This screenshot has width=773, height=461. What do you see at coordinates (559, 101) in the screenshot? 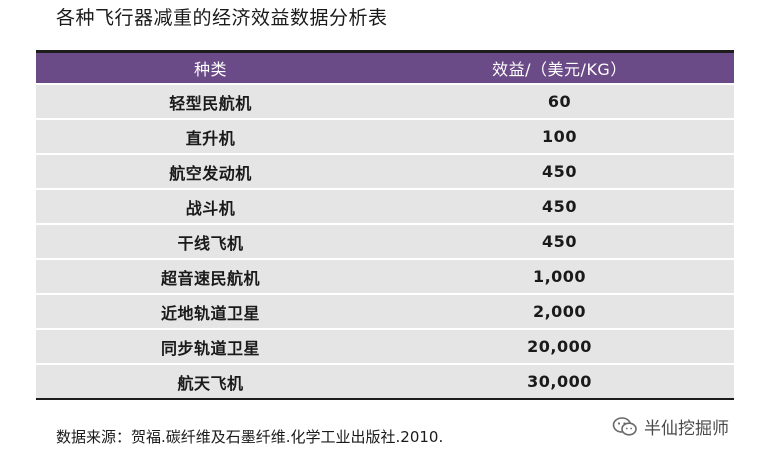
I see `cell-value: 60` at bounding box center [559, 101].